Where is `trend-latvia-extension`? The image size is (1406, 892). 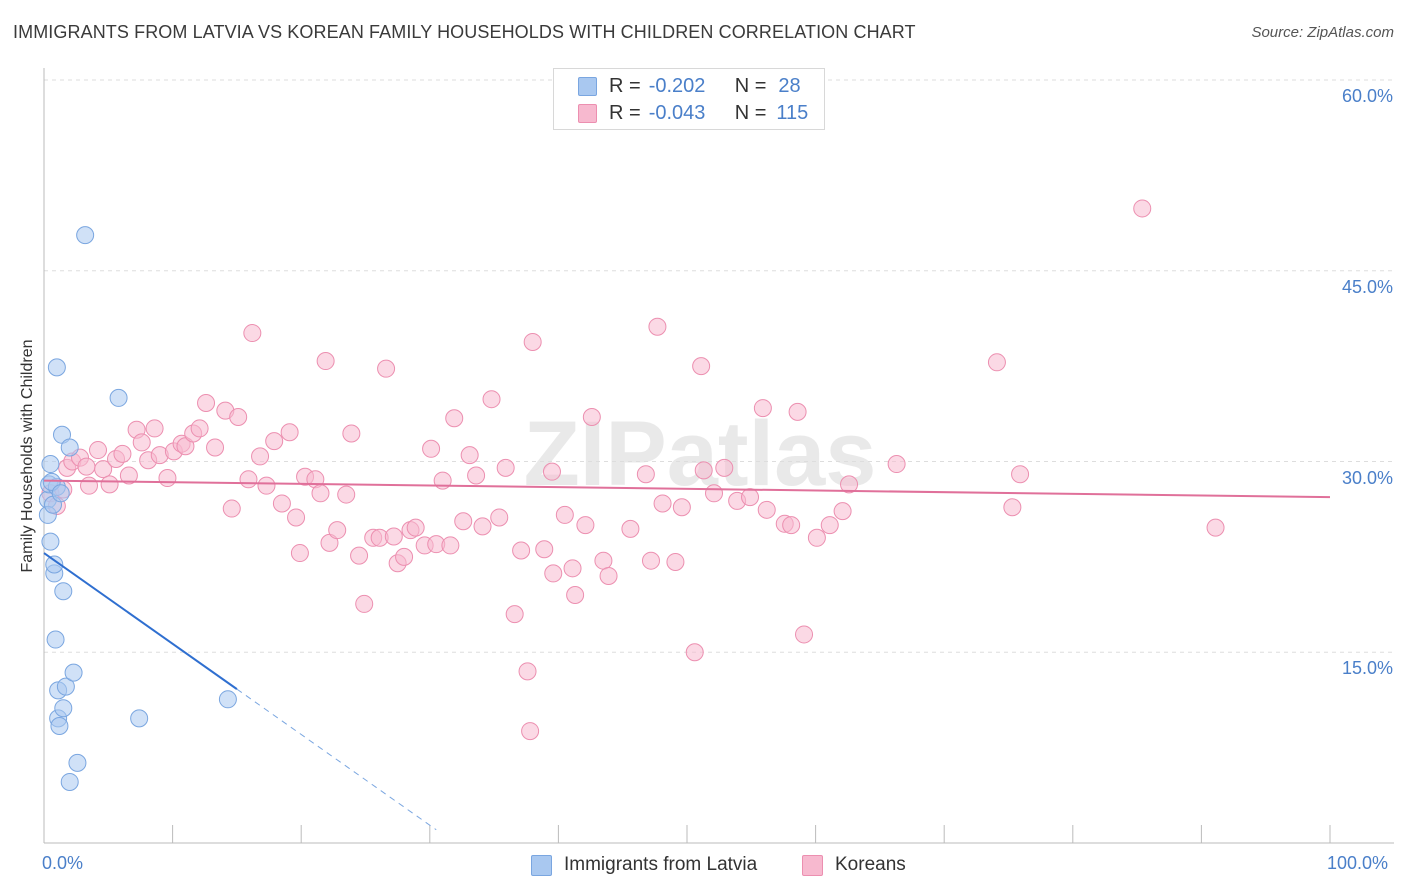
trend-latvia-extension is located at coordinates (336, 759).